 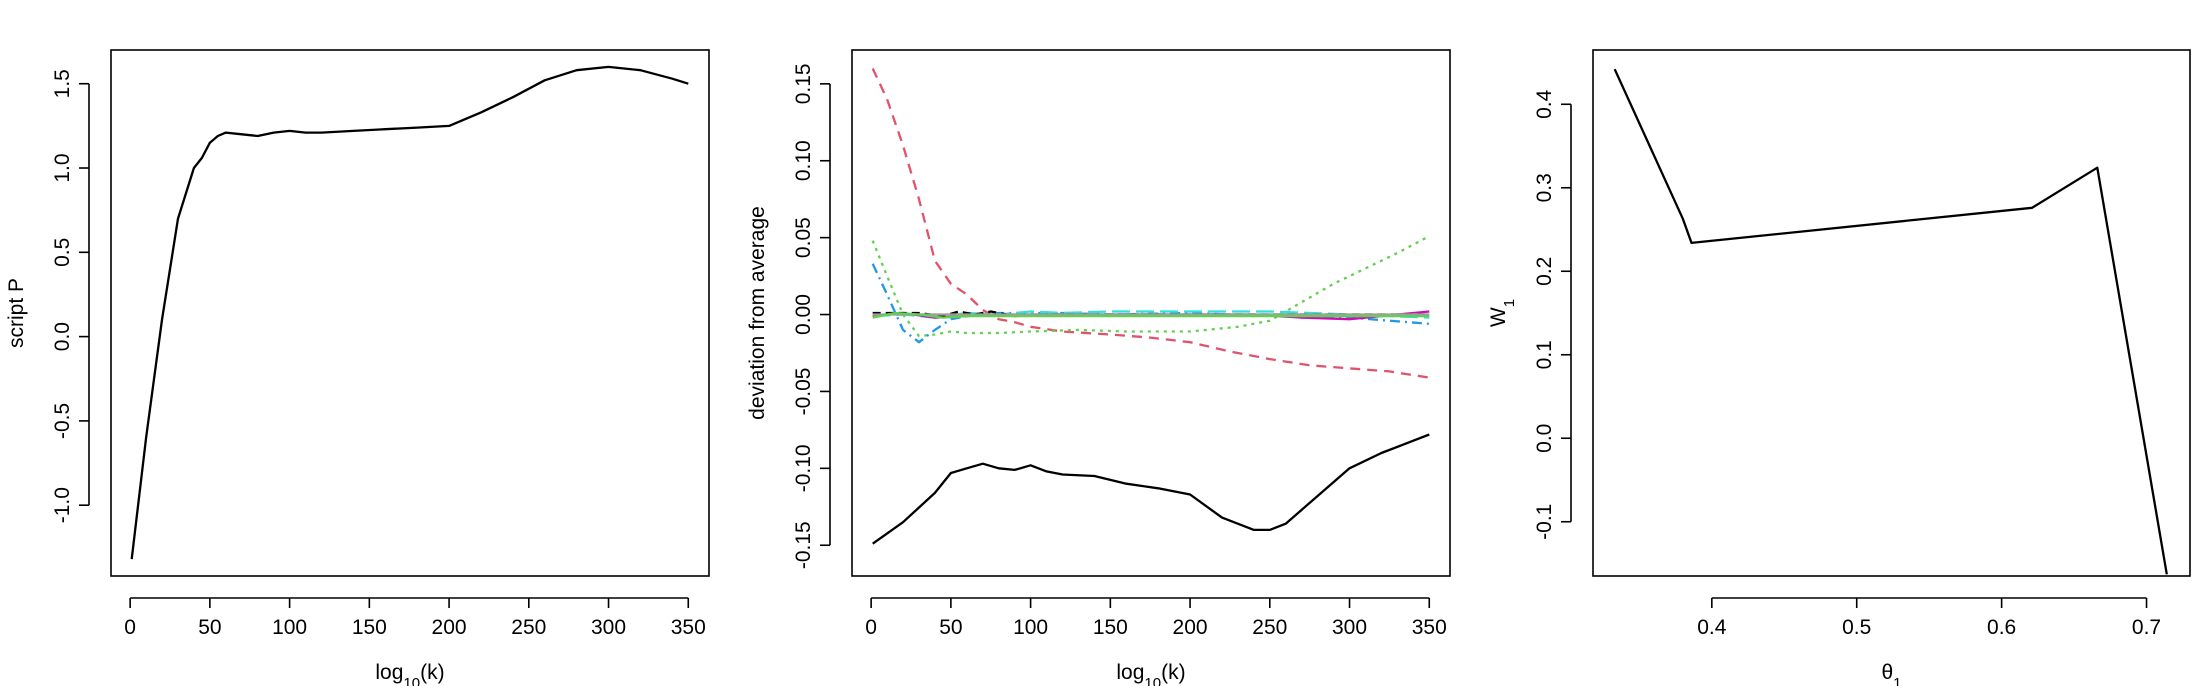 I want to click on y-tick-label: 0.1, so click(x=1544, y=354).